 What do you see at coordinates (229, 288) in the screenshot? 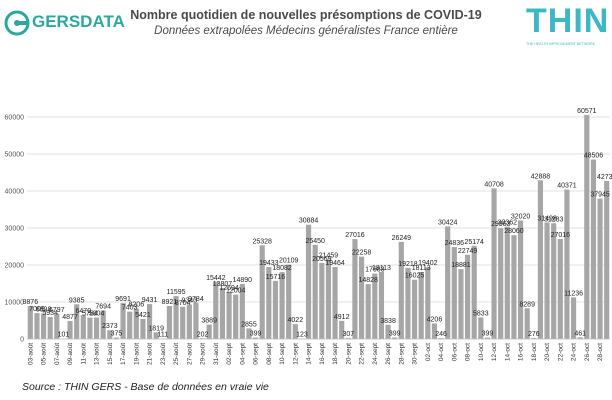
I see `data-label: 12694` at bounding box center [229, 288].